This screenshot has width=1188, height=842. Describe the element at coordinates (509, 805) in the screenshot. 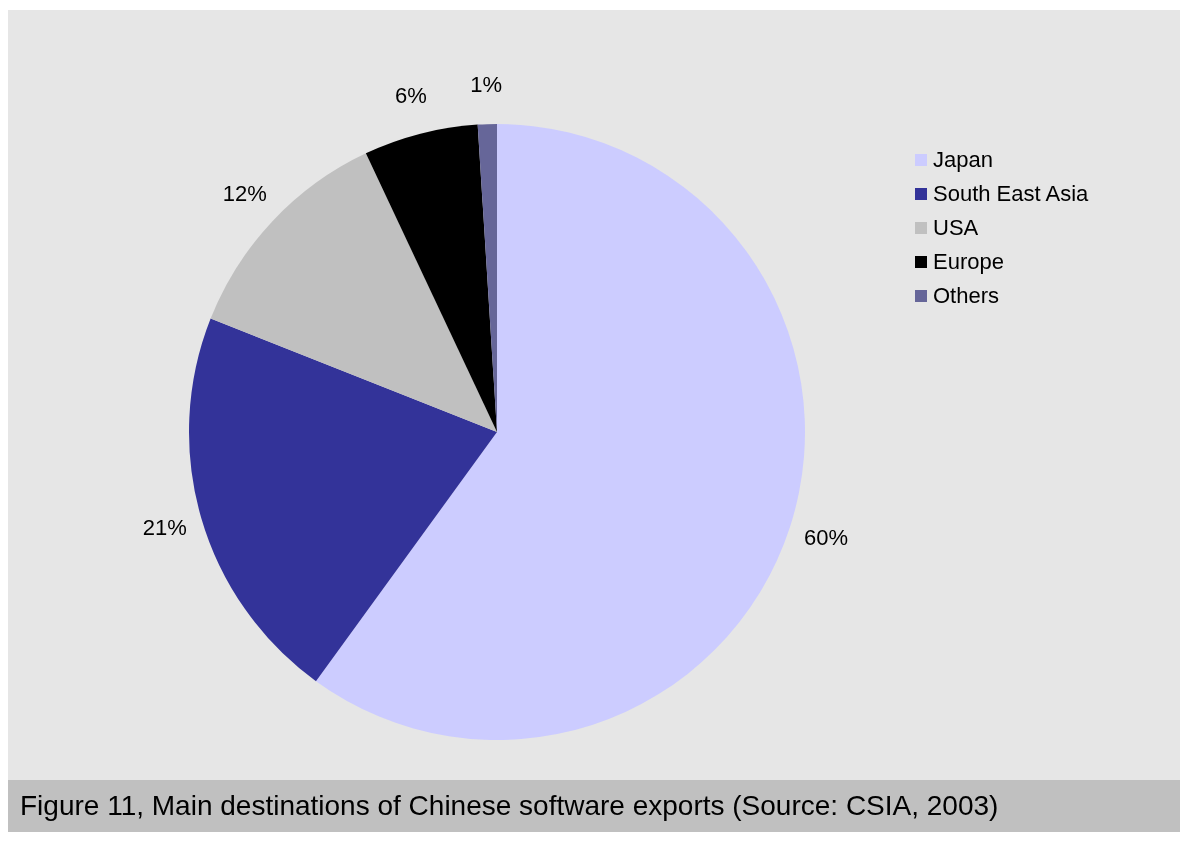

I see `caption: Figure 11, Main destinations of Chinese software exports (Source: CSIA, 2003)` at that location.